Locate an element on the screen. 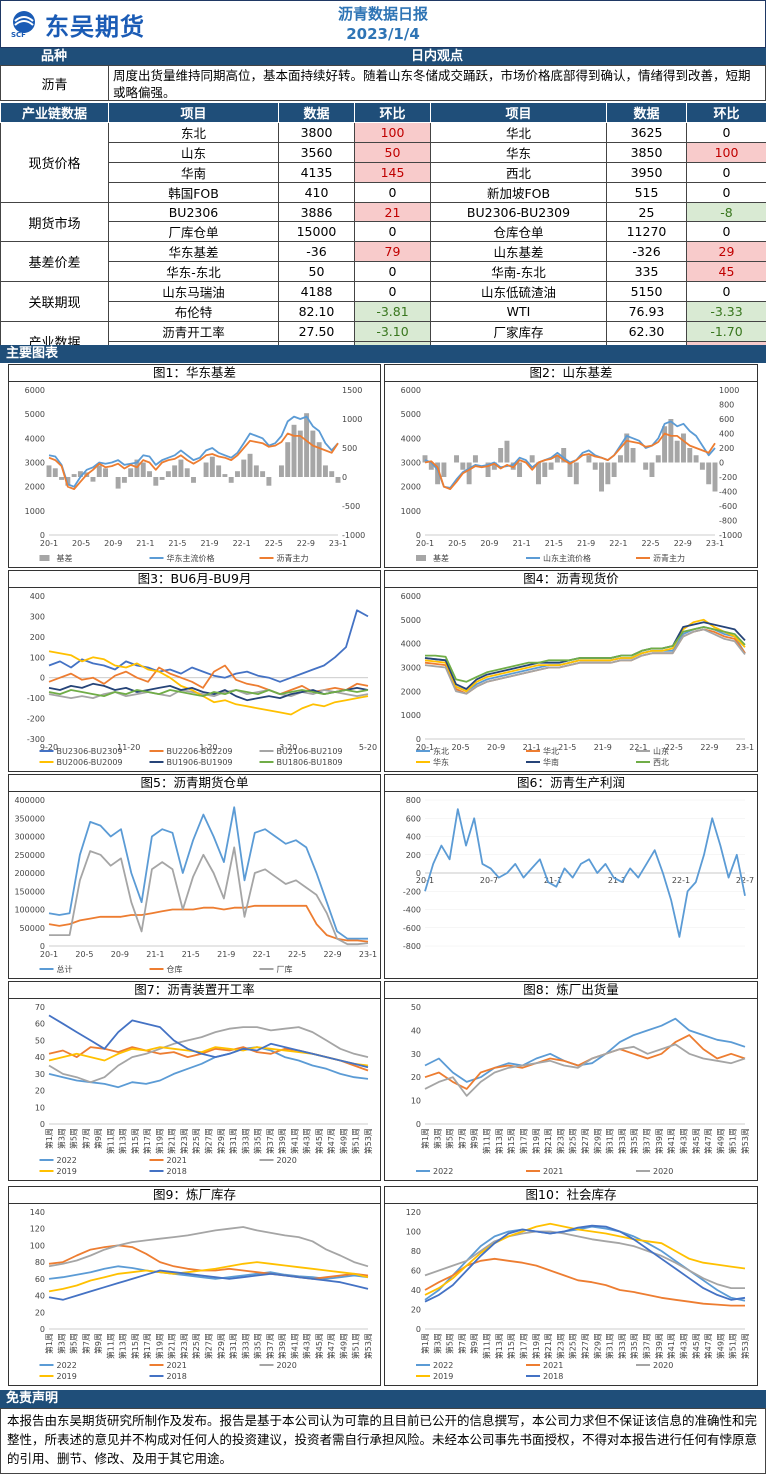 Image resolution: width=766 pixels, height=1474 pixels. y2-tick-label: -400 is located at coordinates (728, 492).